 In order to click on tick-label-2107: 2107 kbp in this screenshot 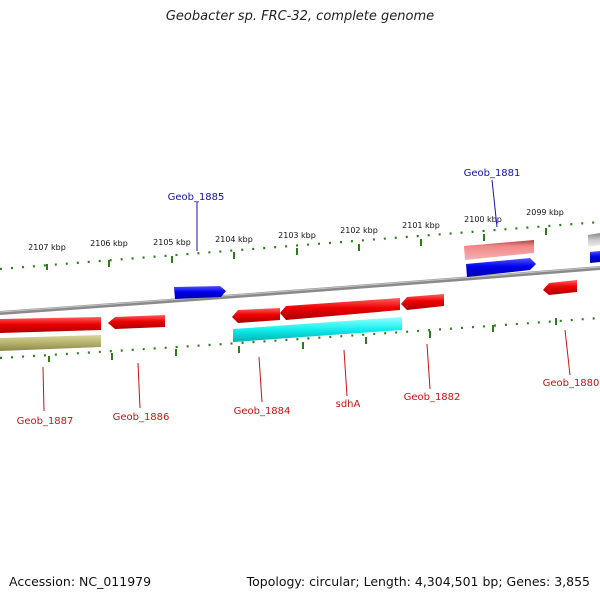, I will do `click(47, 247)`.